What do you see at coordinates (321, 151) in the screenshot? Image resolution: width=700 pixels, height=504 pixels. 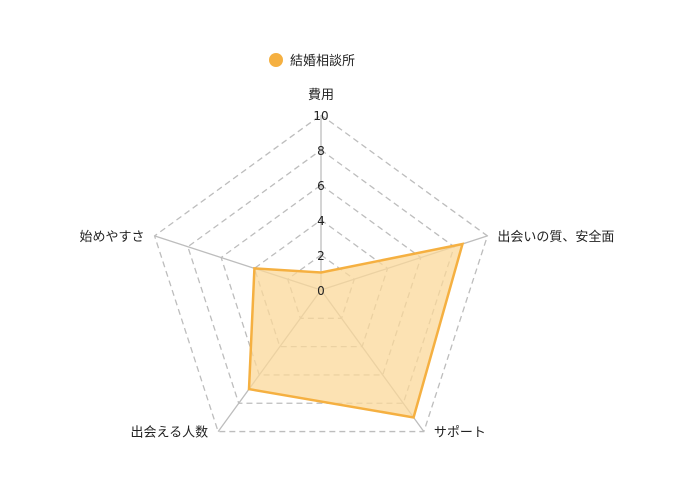 I see `tick-label: 8` at bounding box center [321, 151].